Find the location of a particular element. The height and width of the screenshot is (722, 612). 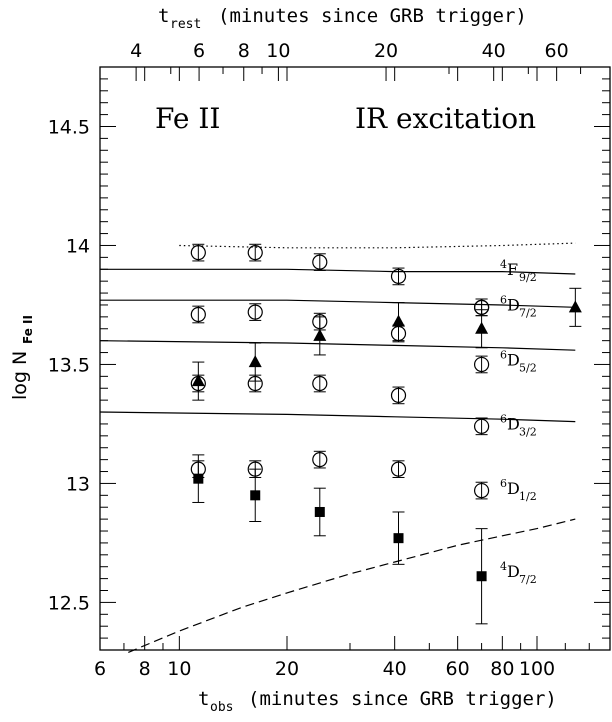

level-label-term: F is located at coordinates (512, 269).